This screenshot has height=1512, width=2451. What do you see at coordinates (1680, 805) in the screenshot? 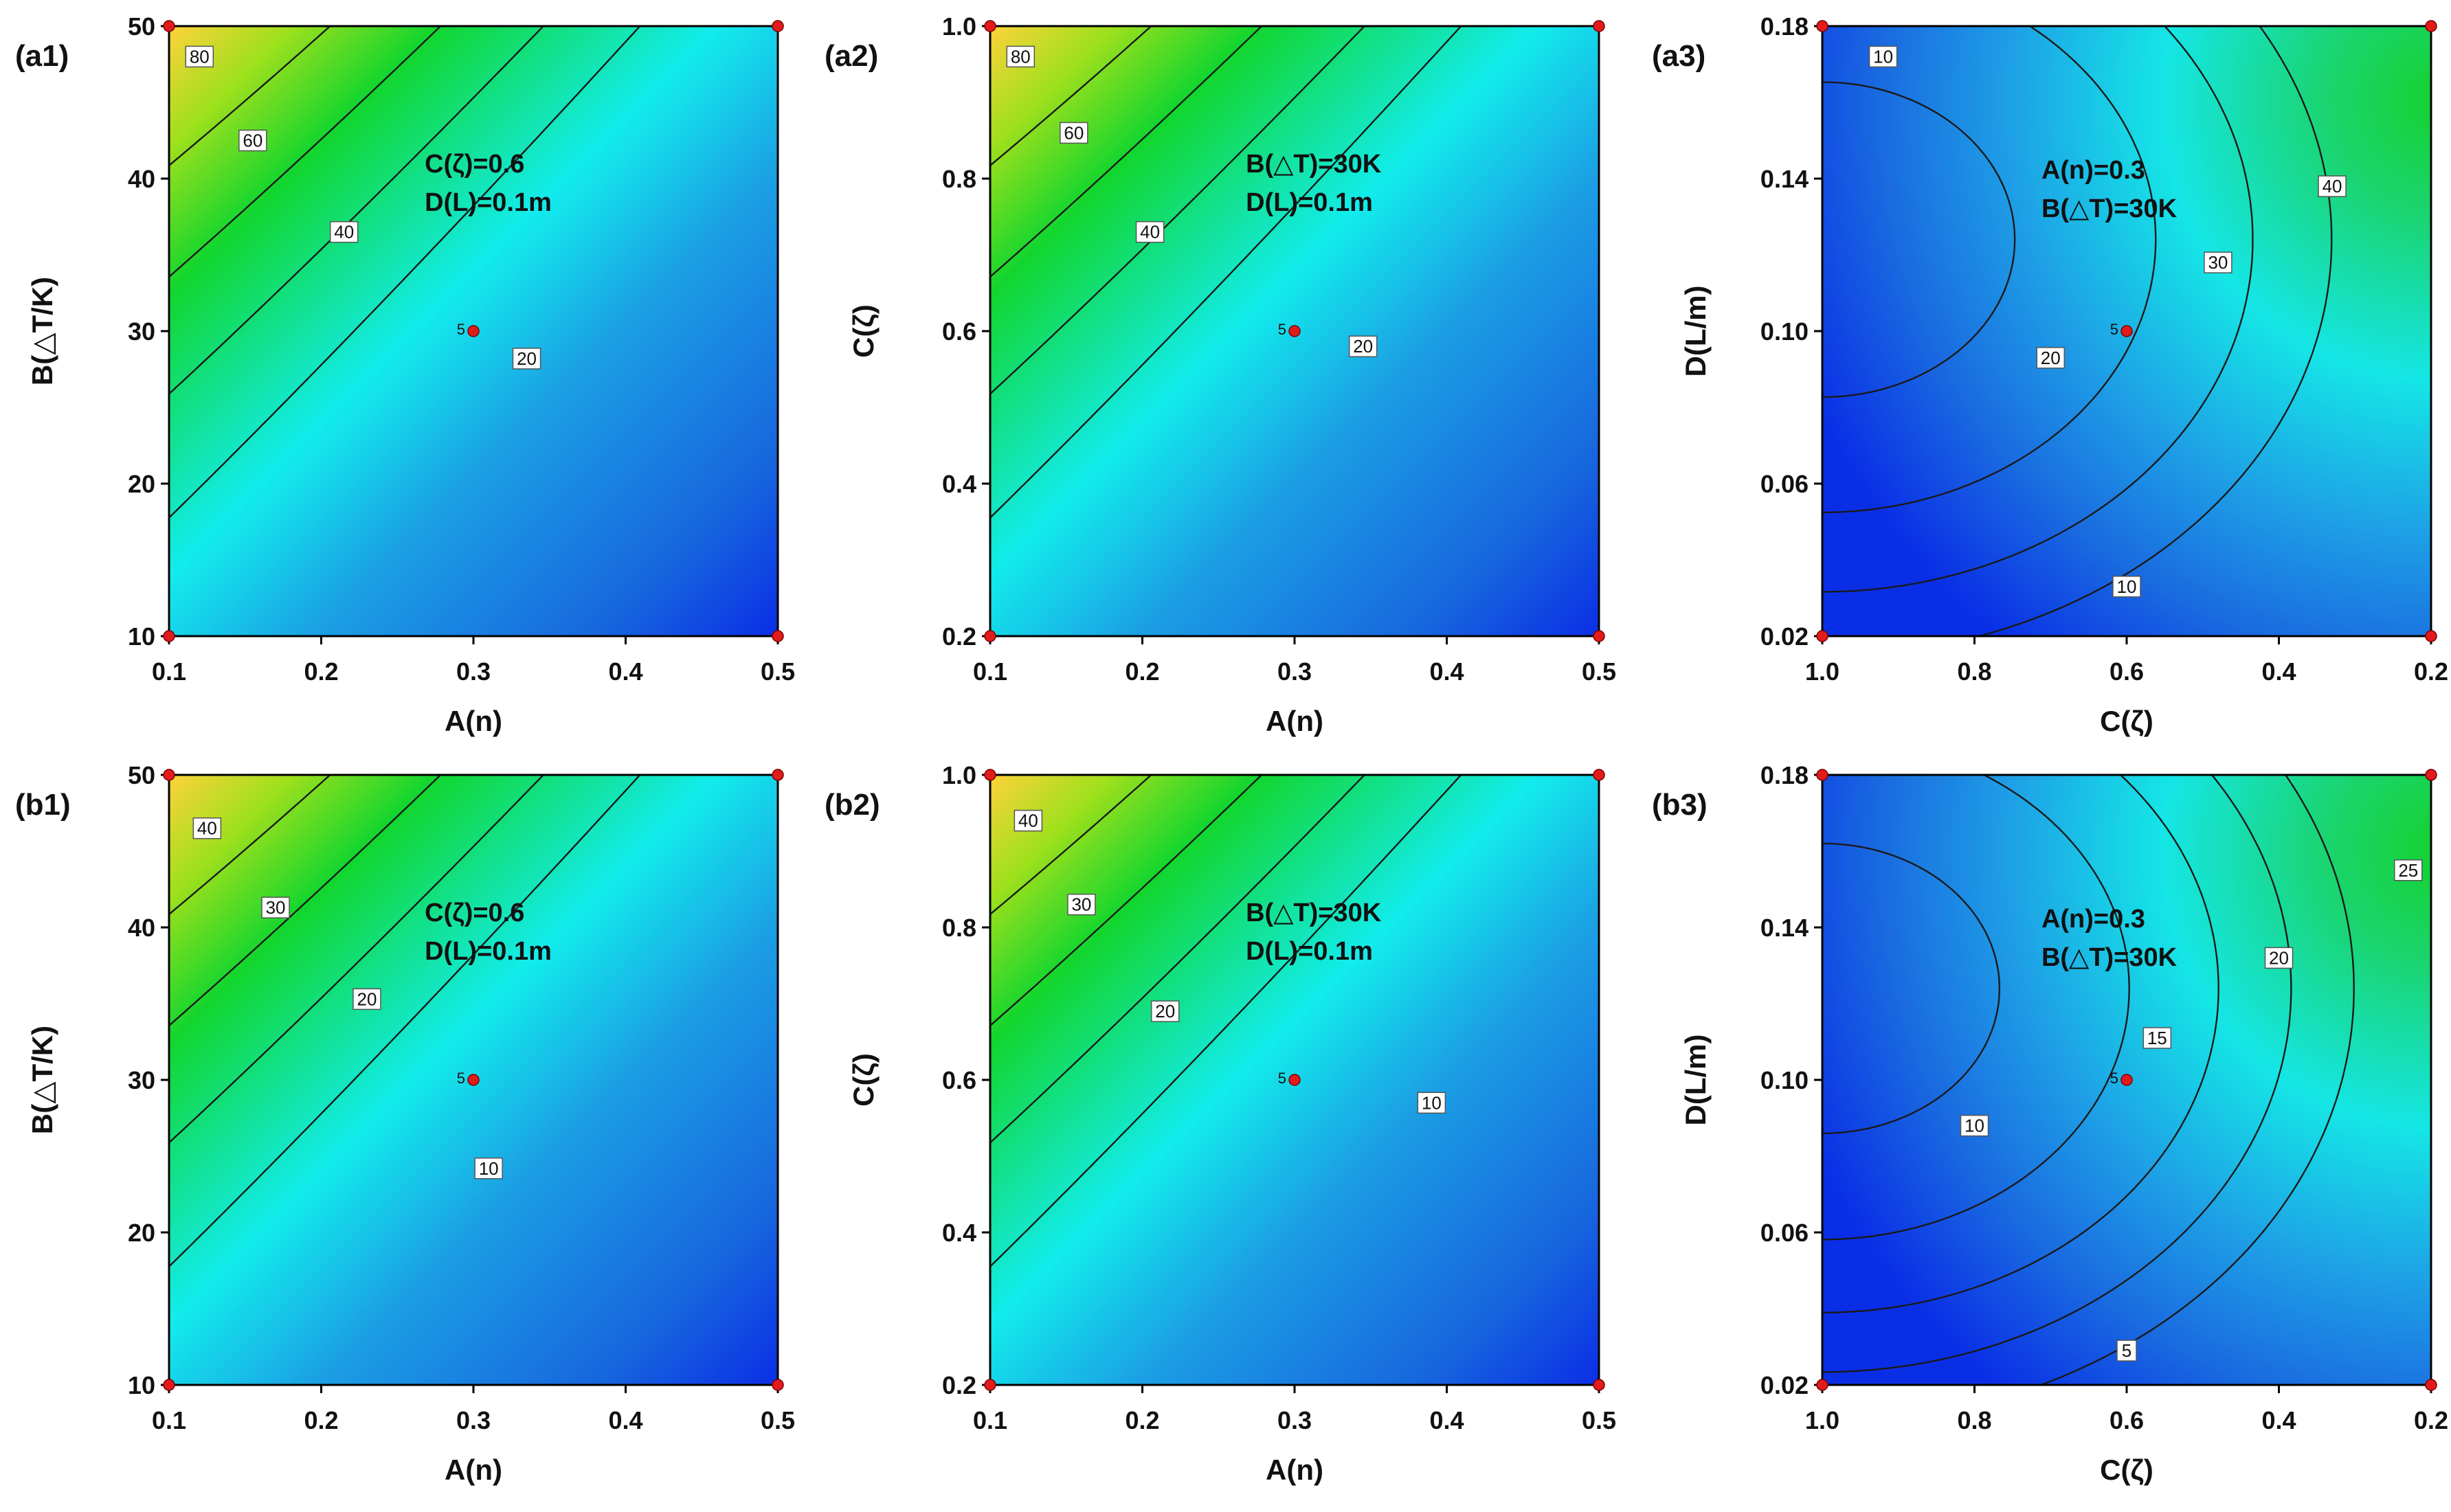
I see `panel-label: (b3)` at bounding box center [1680, 805].